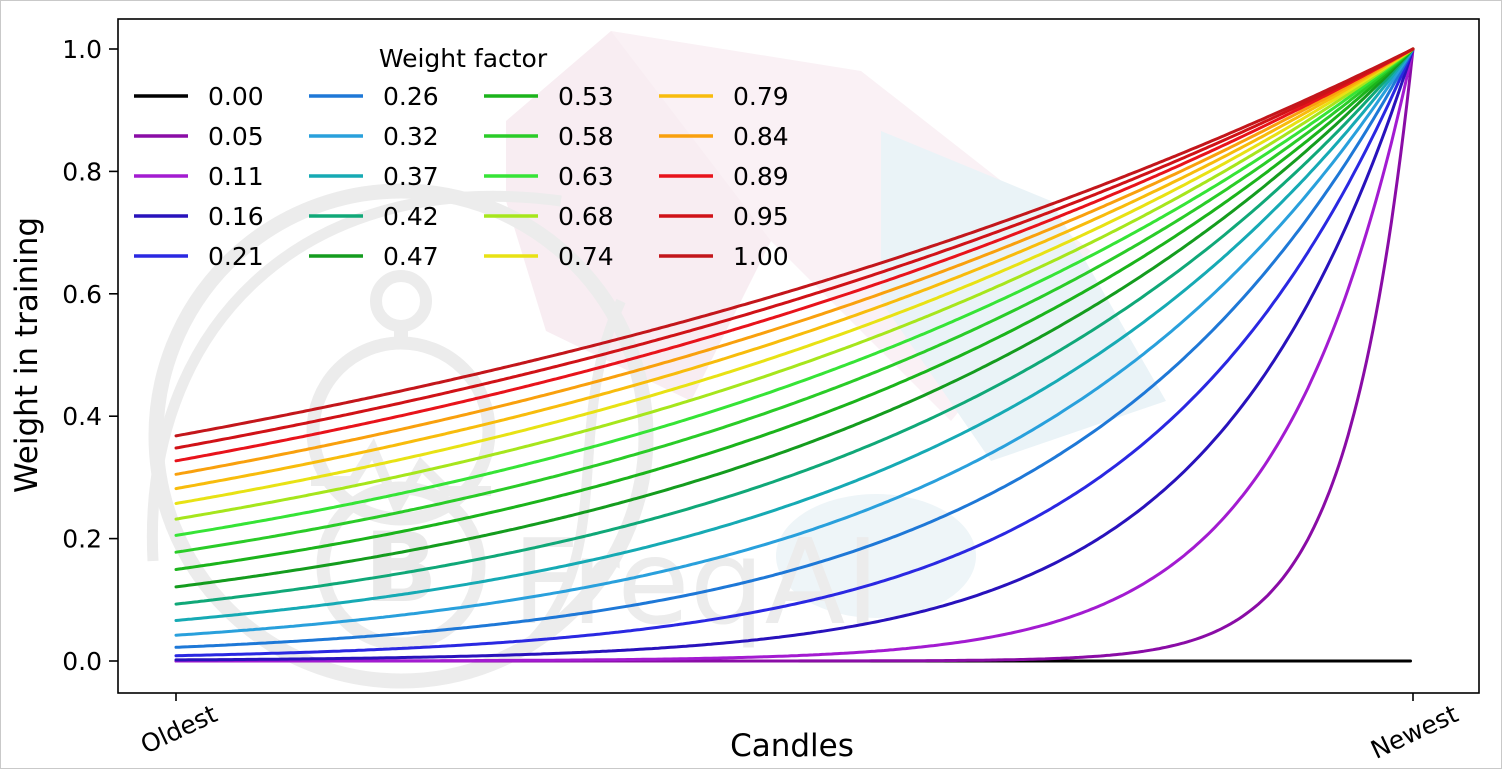 This screenshot has height=769, width=1502. I want to click on legend-label-0.00: 0.00, so click(236, 96).